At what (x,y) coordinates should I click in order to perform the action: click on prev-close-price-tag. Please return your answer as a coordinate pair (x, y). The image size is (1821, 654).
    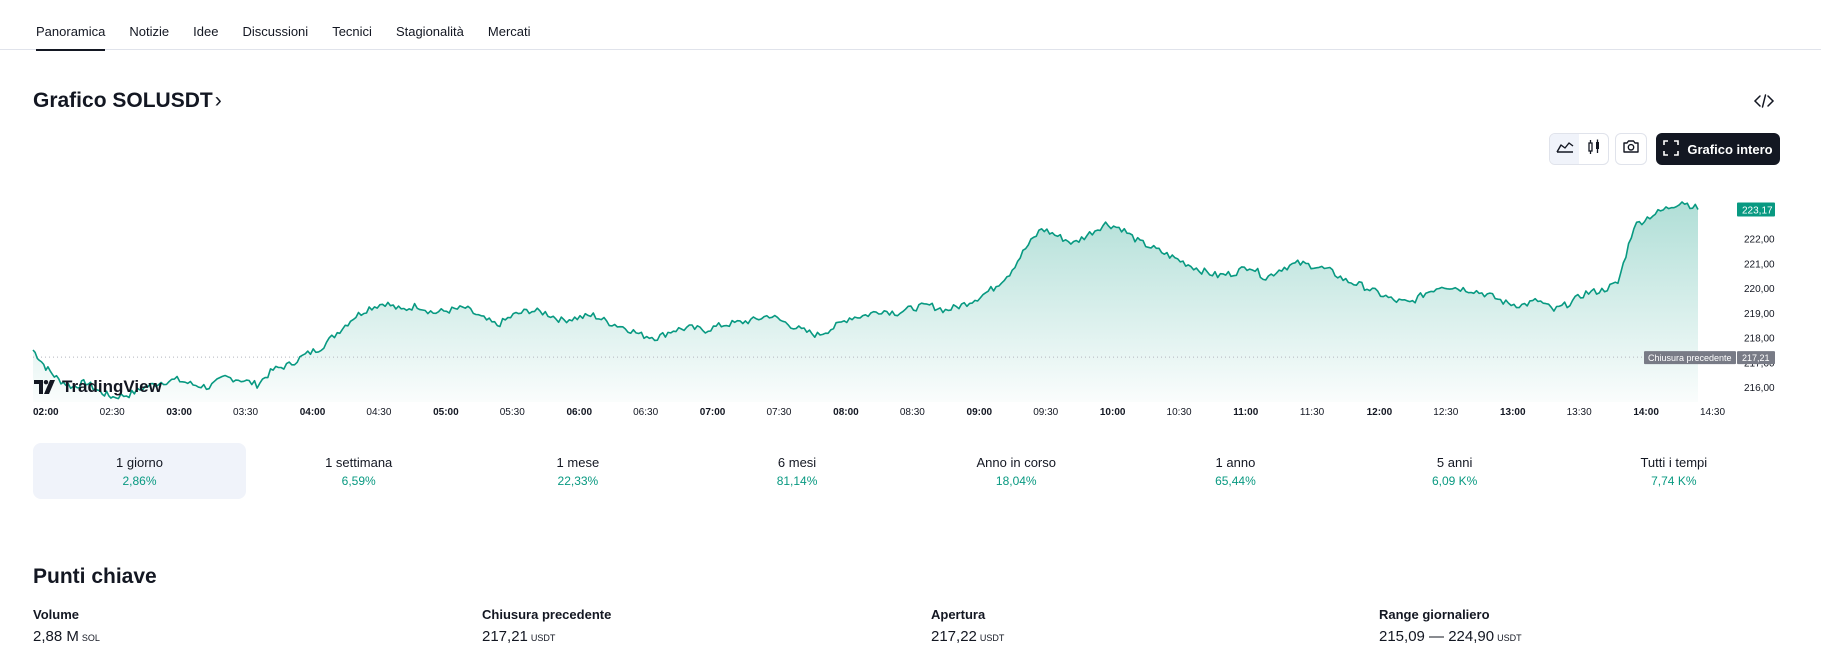
    Looking at the image, I should click on (1756, 358).